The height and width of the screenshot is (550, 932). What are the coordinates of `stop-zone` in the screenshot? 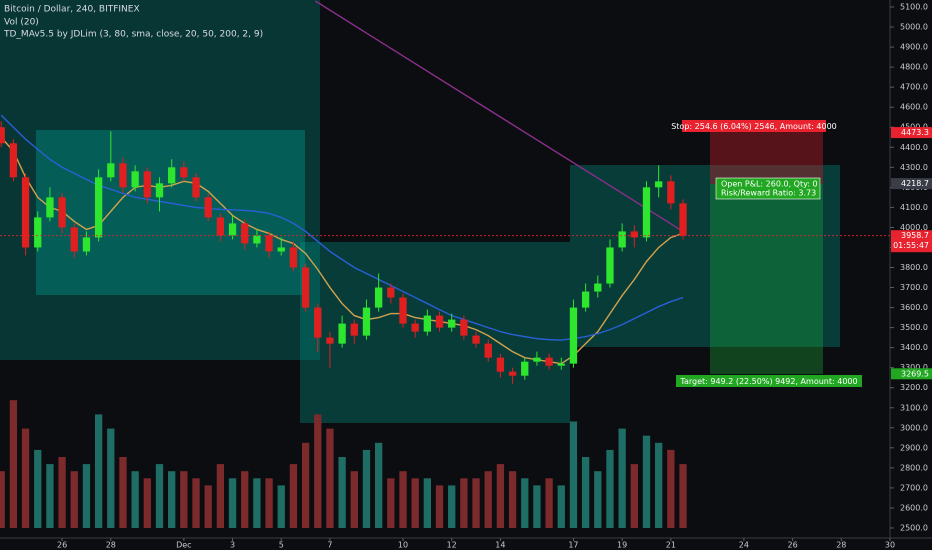 It's located at (766, 158).